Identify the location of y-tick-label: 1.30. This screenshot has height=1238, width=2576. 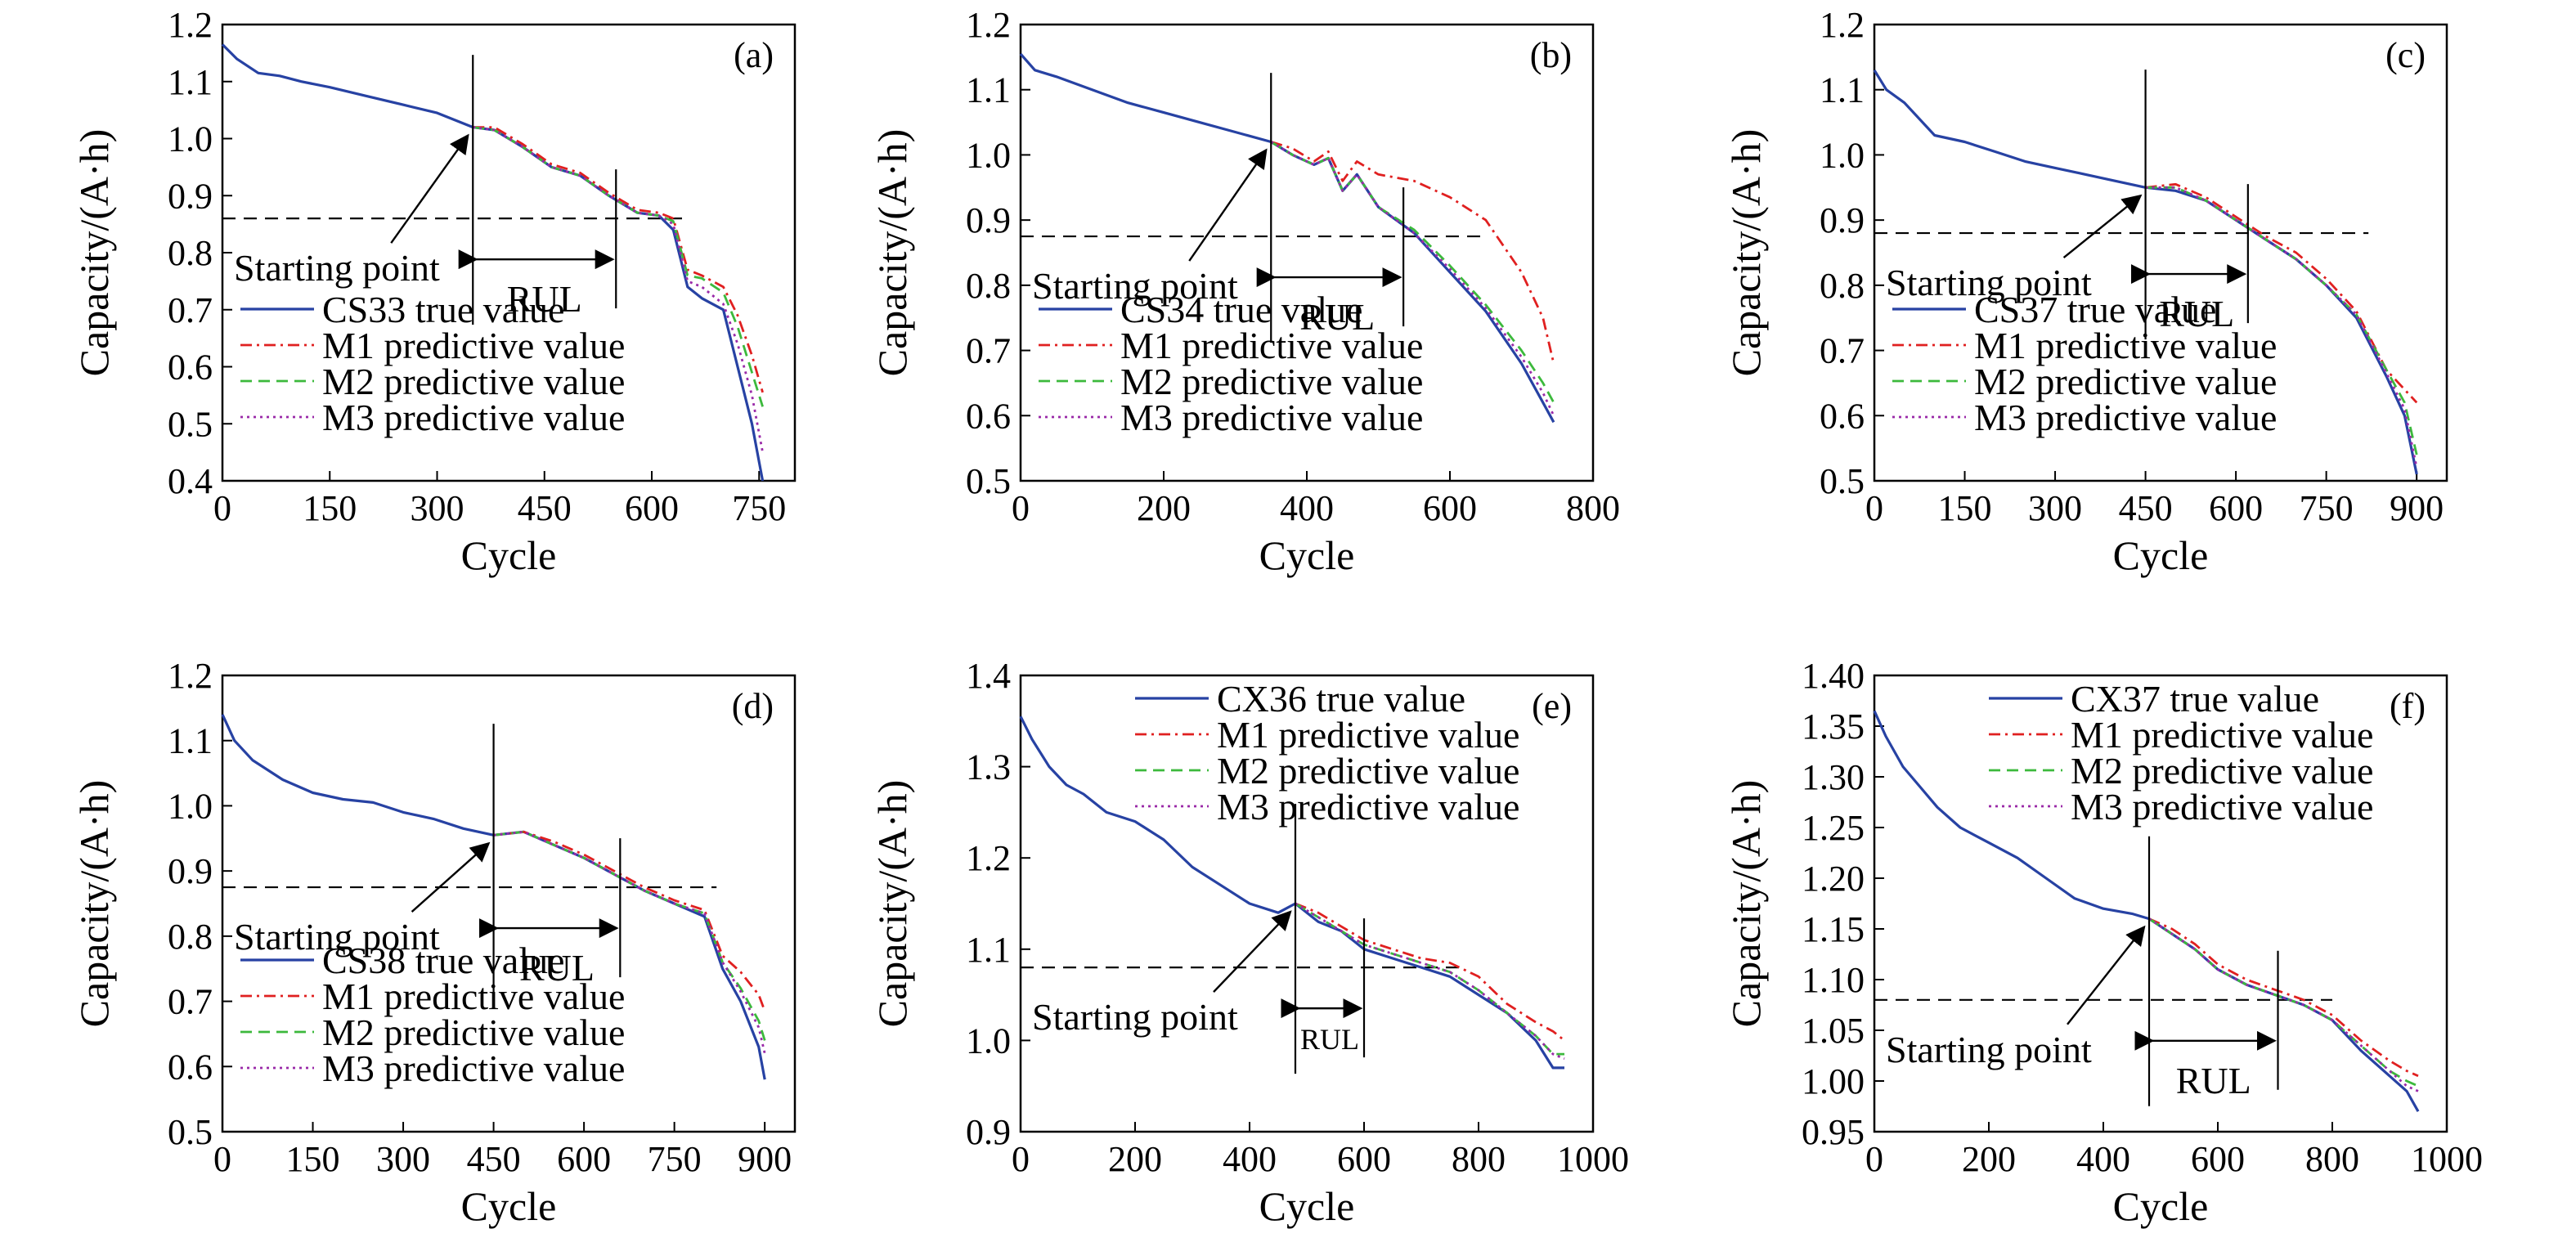
(1833, 777).